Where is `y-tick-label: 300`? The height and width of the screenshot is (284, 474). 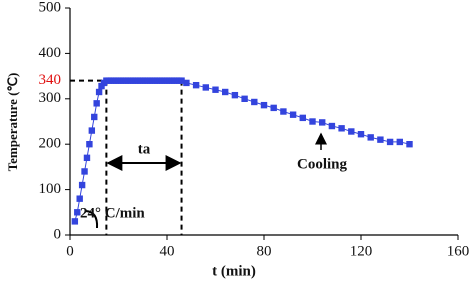 y-tick-label: 300 is located at coordinates (50, 98).